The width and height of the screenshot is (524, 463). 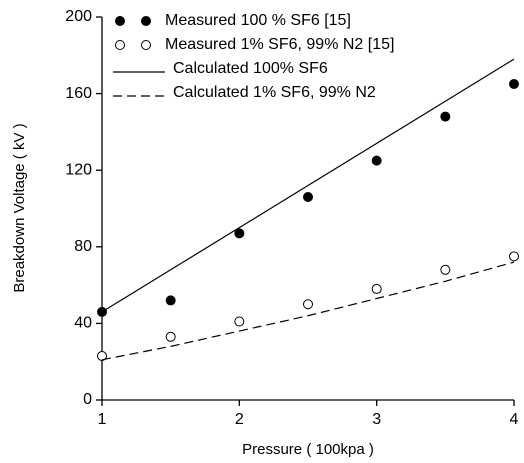 I want to click on legend-label: Calculated 100% SF6, so click(x=250, y=68).